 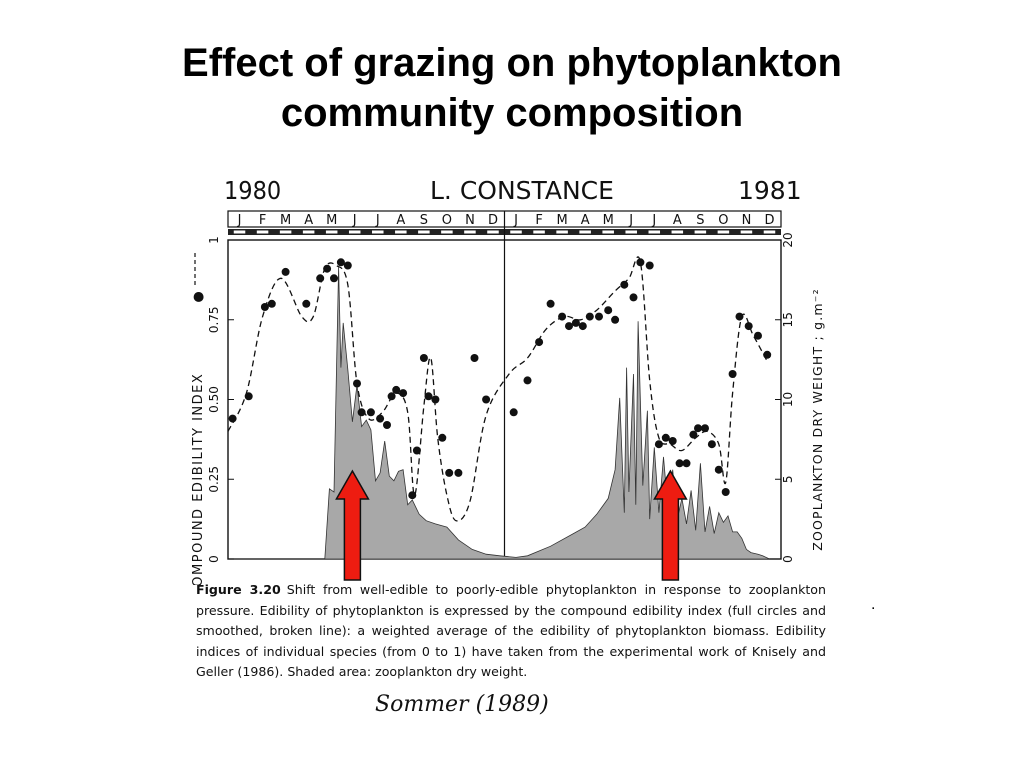 What do you see at coordinates (512, 113) in the screenshot?
I see `slide-title-line-2: community composition` at bounding box center [512, 113].